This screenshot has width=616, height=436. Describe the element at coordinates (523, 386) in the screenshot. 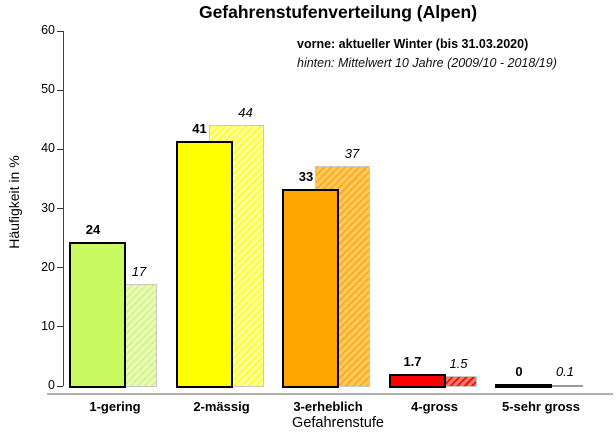

I see `bar-front-5-sehr gross` at that location.